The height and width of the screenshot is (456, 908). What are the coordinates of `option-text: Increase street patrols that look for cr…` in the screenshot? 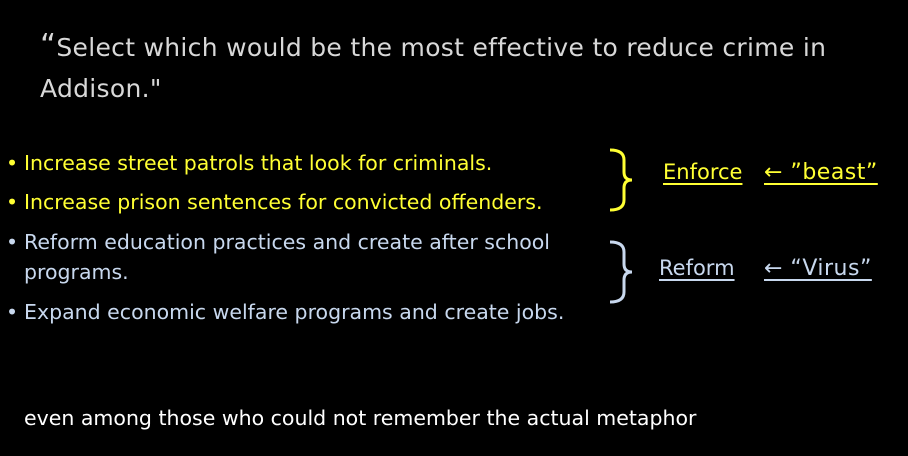 It's located at (258, 163).